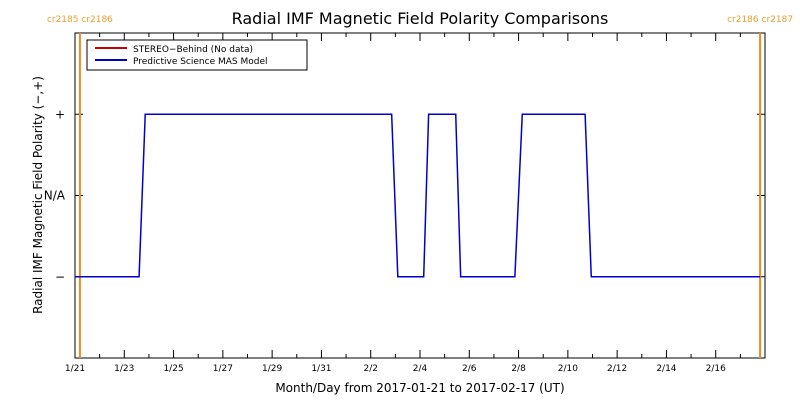 Image resolution: width=800 pixels, height=400 pixels. What do you see at coordinates (60, 114) in the screenshot?
I see `y-tick-label: +` at bounding box center [60, 114].